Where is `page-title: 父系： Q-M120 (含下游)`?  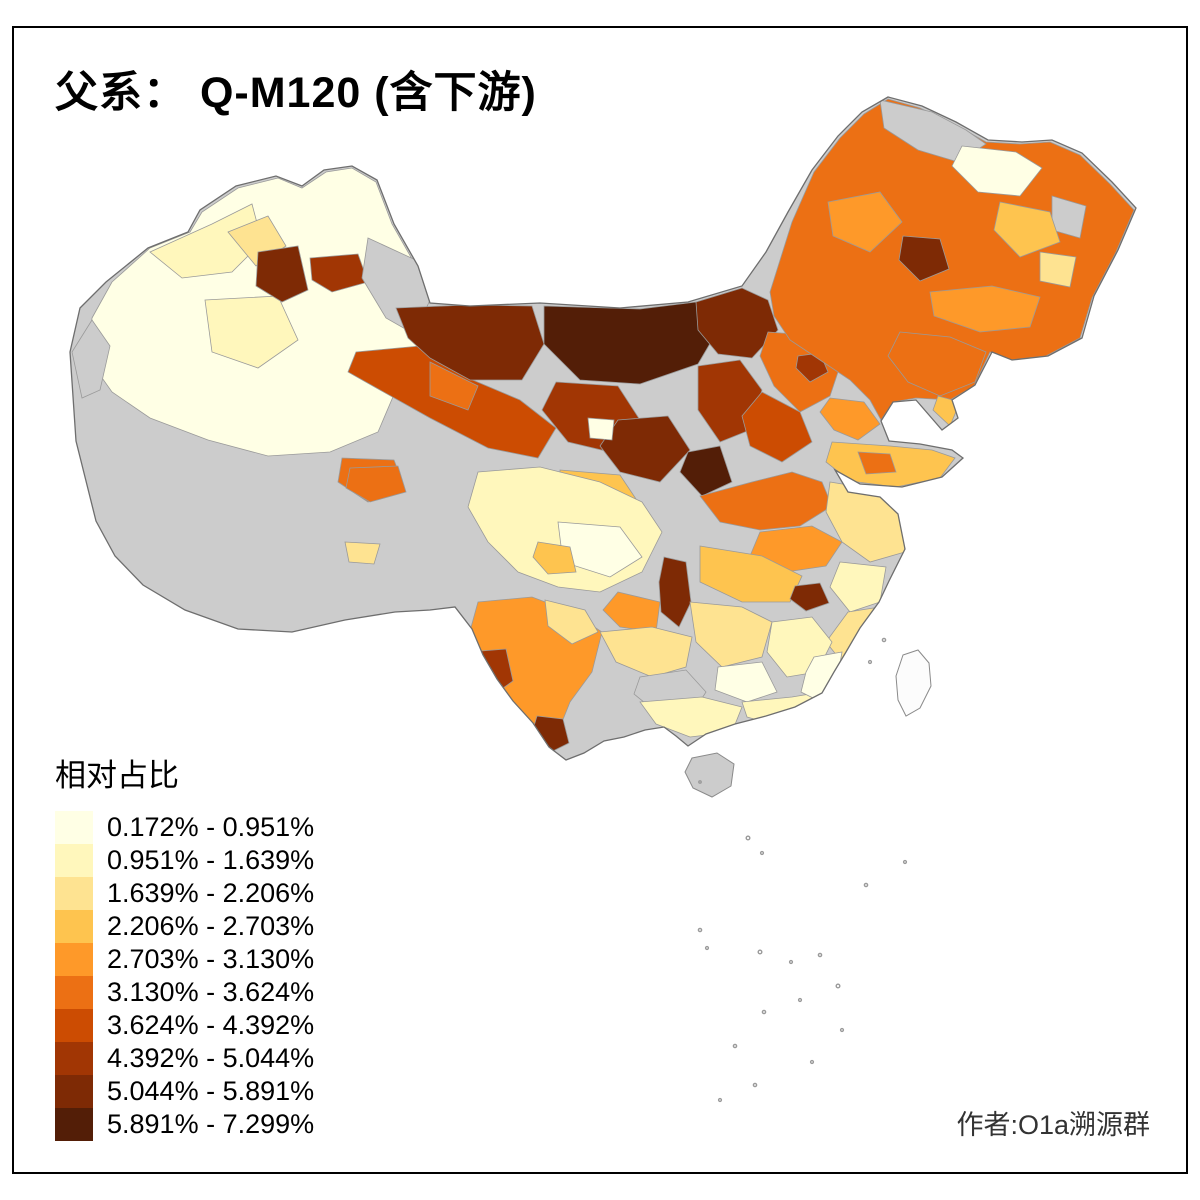
page-title: 父系： Q-M120 (含下游) is located at coordinates (296, 93).